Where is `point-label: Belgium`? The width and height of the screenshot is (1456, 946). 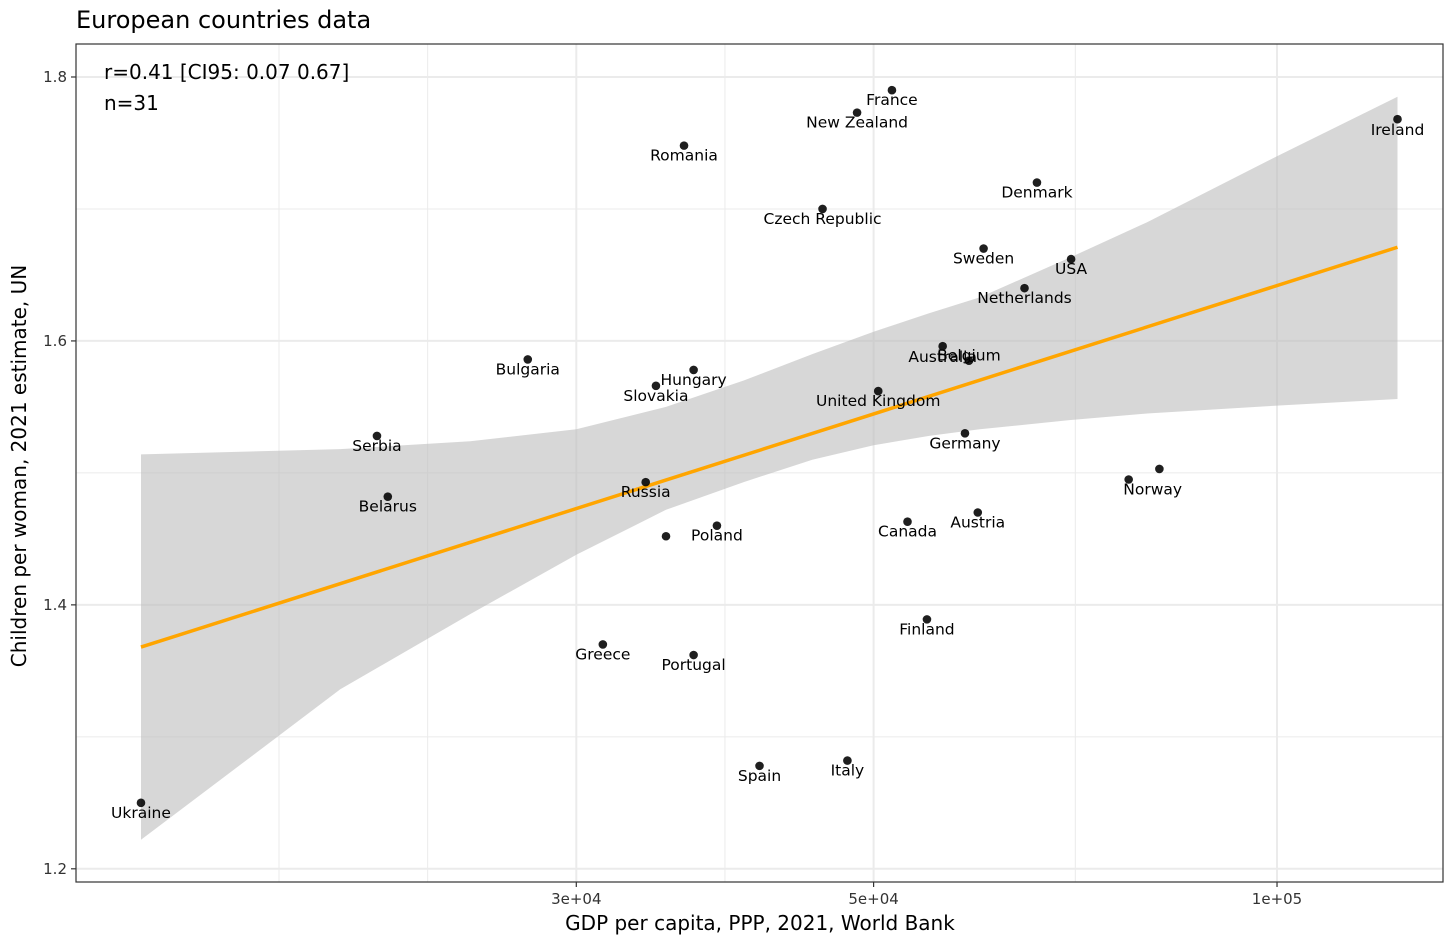
point-label: Belgium is located at coordinates (969, 356).